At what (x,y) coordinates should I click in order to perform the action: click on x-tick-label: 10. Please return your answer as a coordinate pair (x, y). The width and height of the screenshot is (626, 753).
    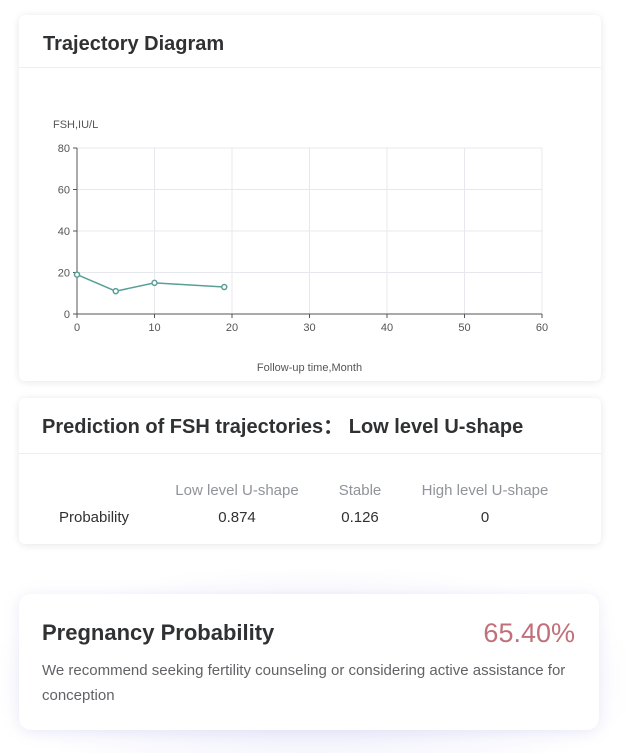
    Looking at the image, I should click on (154, 328).